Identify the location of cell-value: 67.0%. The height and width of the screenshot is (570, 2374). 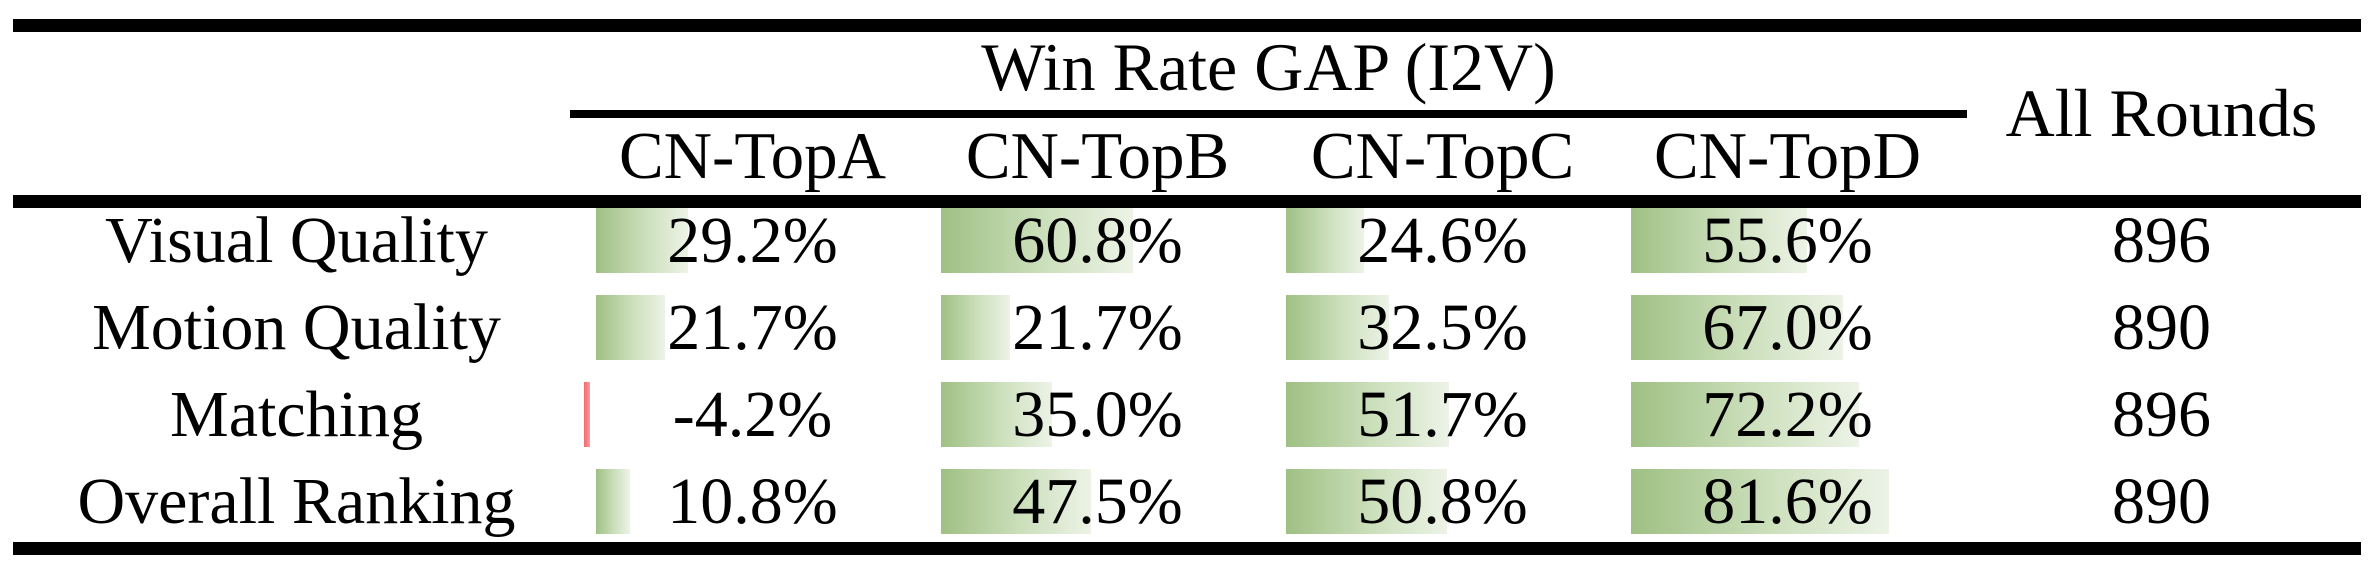
(1787, 327).